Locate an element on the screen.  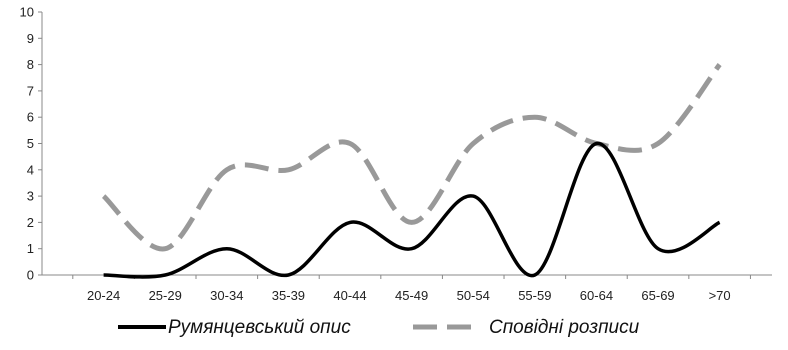
x-tick-label: >70 is located at coordinates (720, 295).